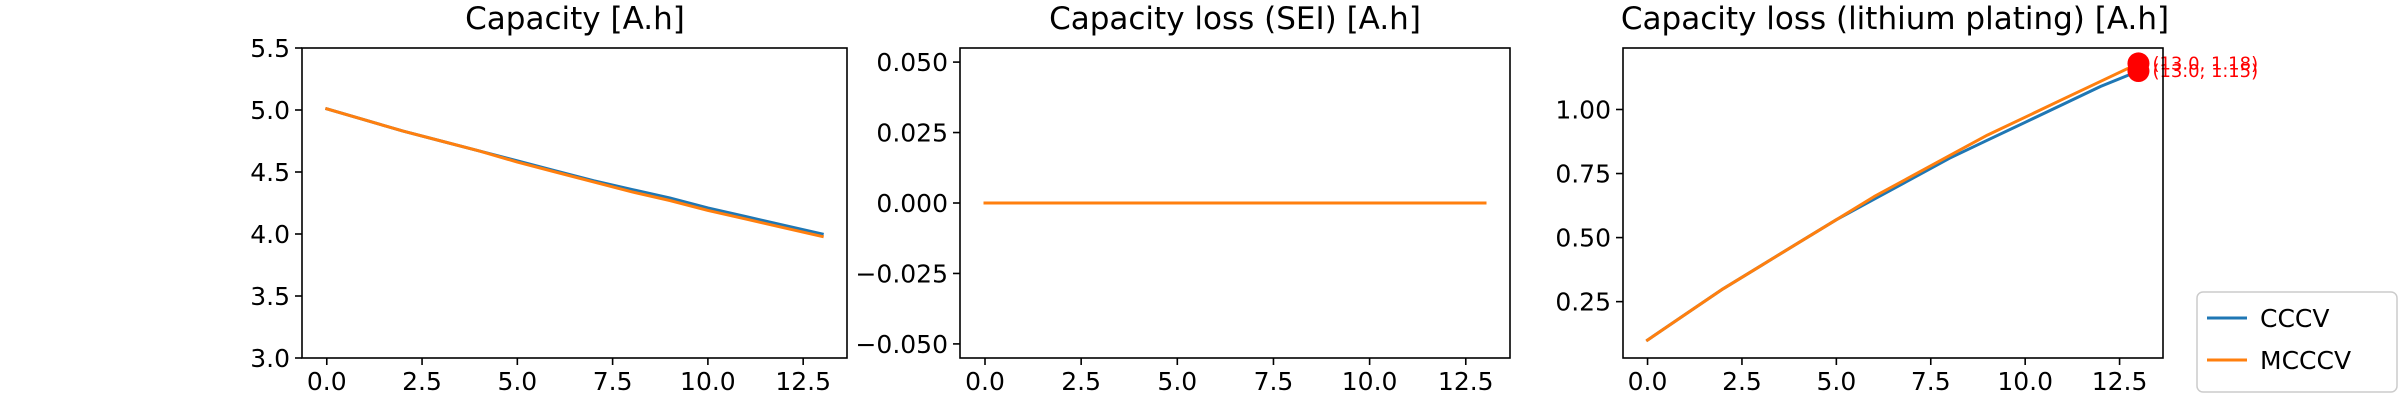 The image size is (2400, 400). What do you see at coordinates (270, 48) in the screenshot?
I see `capacity-ytick-label: 5.5` at bounding box center [270, 48].